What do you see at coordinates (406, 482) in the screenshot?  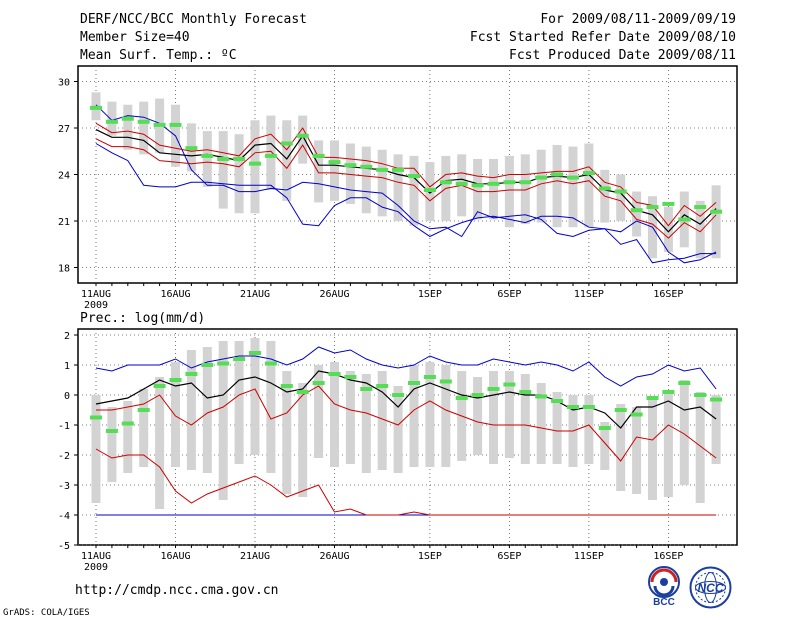 I see `spread-low-line` at bounding box center [406, 482].